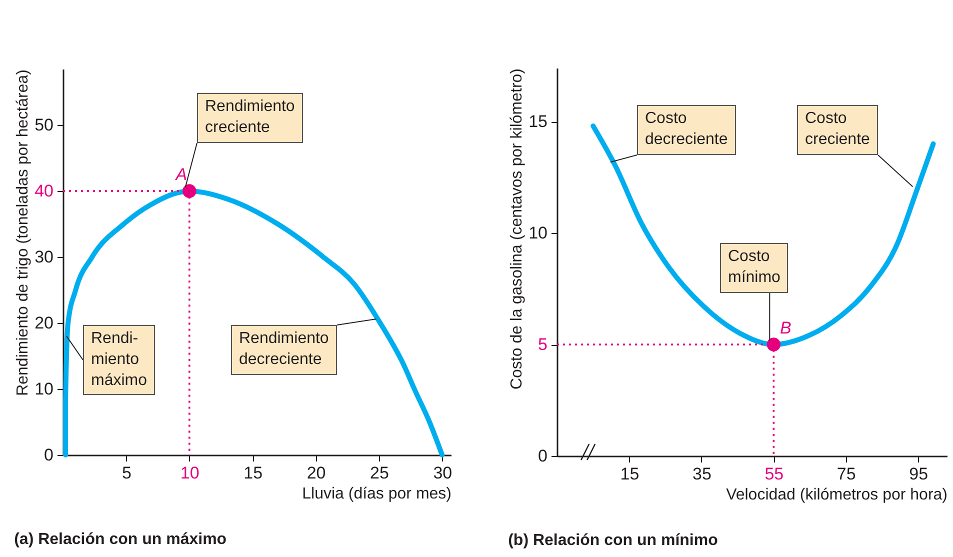 The height and width of the screenshot is (557, 953). What do you see at coordinates (23, 233) in the screenshot?
I see `y-axis-title: Rendimiento de trigo (toneladas por hectárea)` at bounding box center [23, 233].